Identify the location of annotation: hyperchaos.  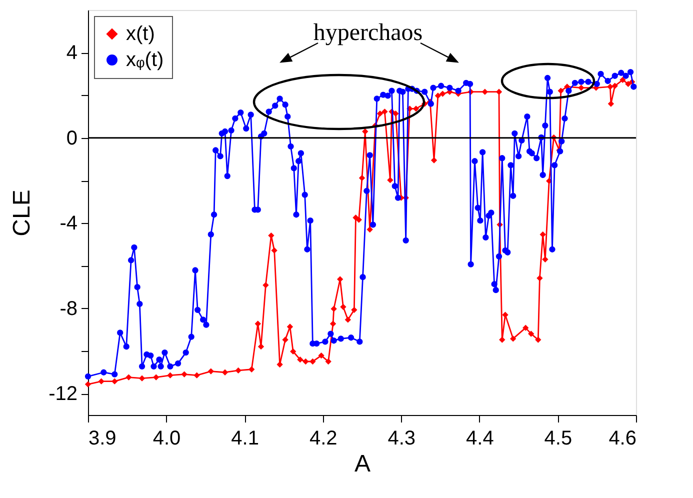
(368, 33).